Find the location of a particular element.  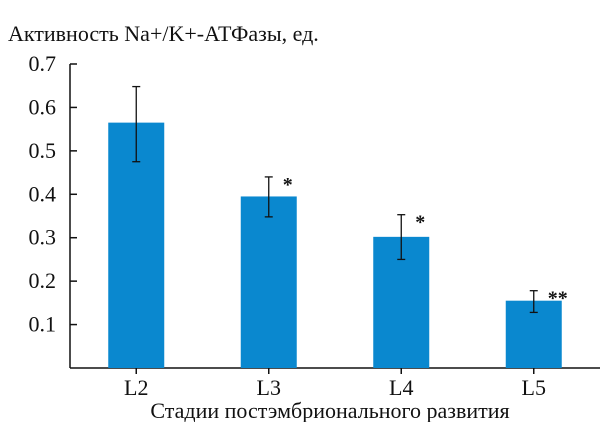

significance-marker: ** is located at coordinates (558, 299).